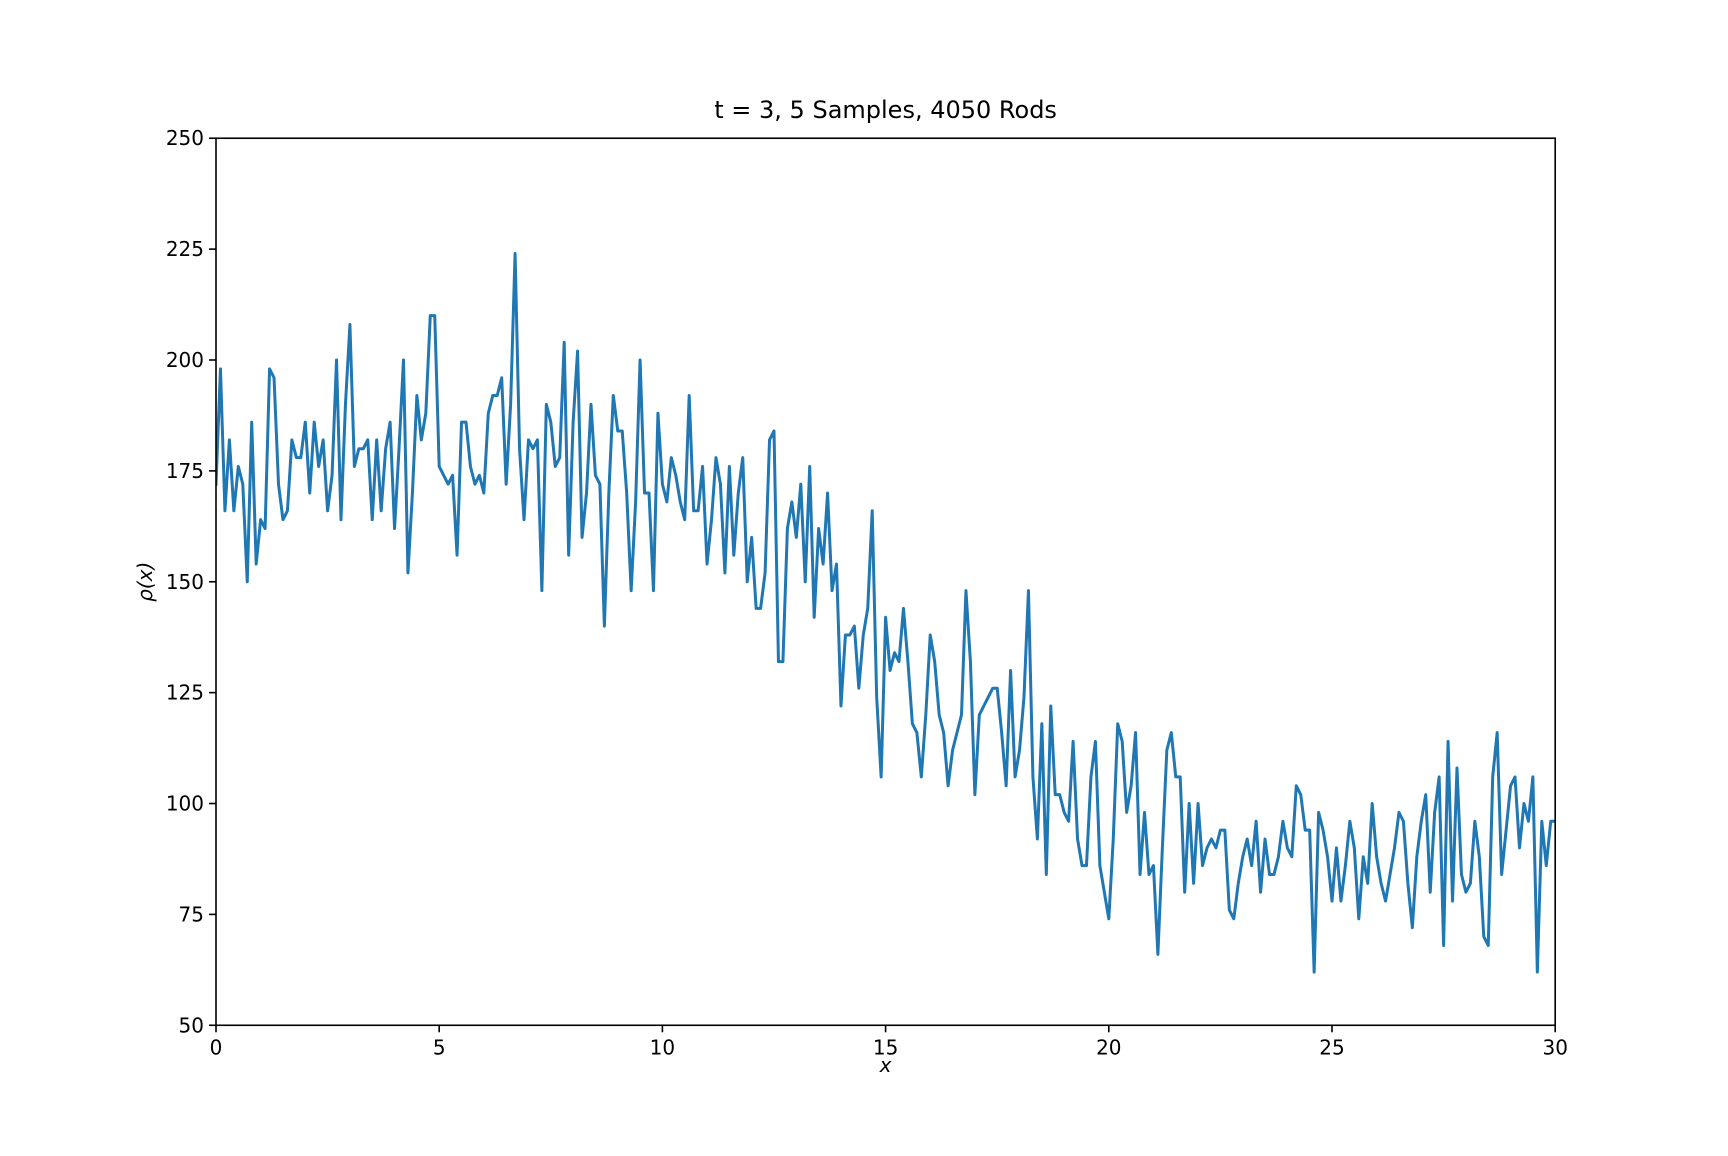 Image resolution: width=1728 pixels, height=1156 pixels. I want to click on chart-title: t = 3, 5 Samples, 4050 Rods, so click(885, 110).